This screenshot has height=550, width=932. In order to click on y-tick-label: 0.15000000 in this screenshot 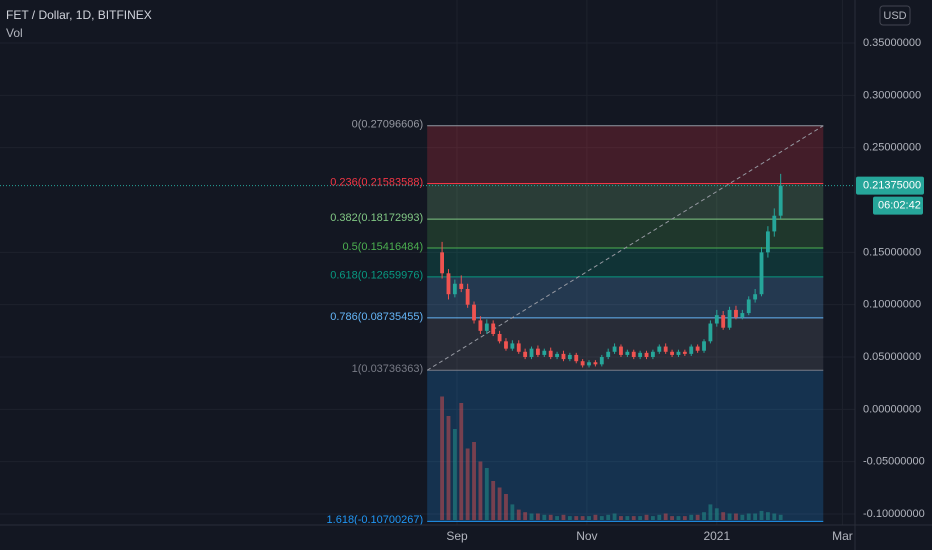, I will do `click(892, 252)`.